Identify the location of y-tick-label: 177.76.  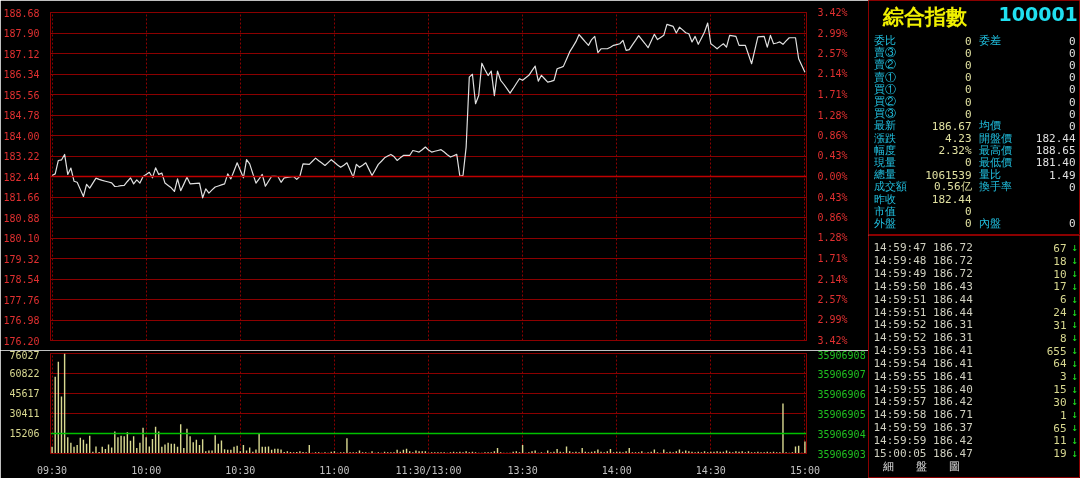
(21, 300).